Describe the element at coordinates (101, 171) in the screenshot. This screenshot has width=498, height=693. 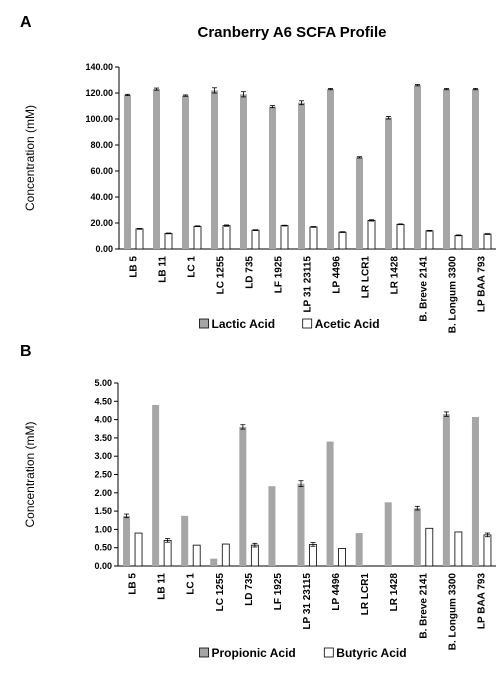
I see `y-tick-label: 60.00` at that location.